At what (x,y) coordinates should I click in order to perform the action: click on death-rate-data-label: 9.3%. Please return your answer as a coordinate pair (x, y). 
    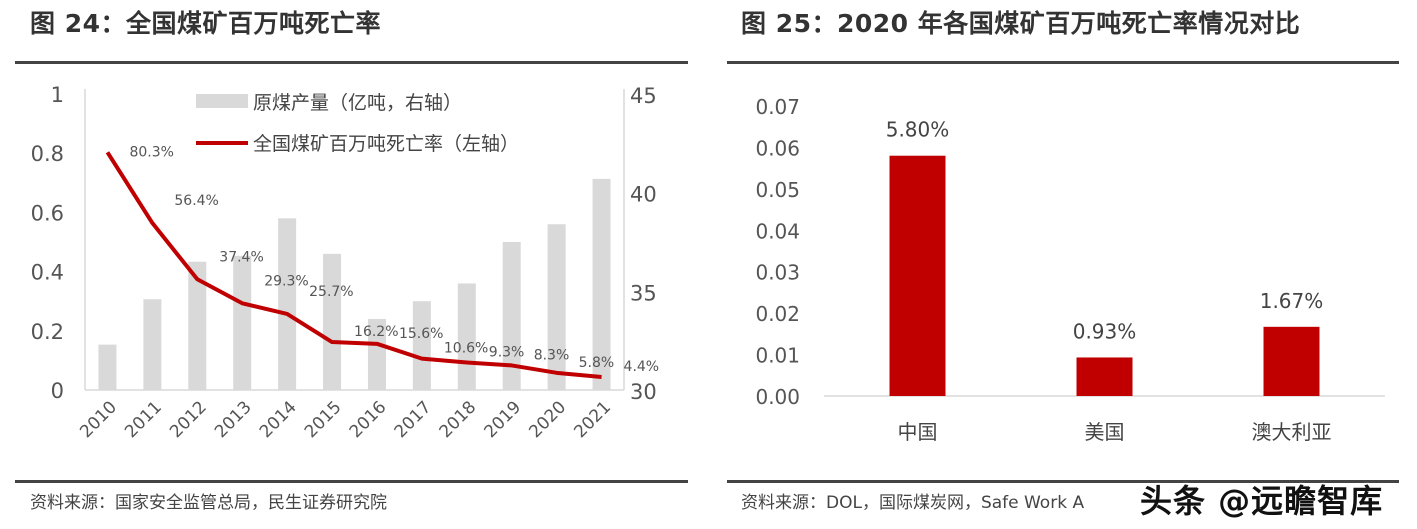
    Looking at the image, I should click on (507, 352).